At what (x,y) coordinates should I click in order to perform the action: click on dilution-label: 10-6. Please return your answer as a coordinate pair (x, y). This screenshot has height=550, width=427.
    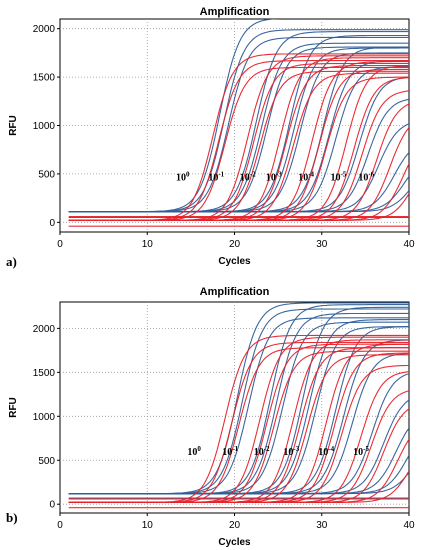
    Looking at the image, I should click on (366, 177).